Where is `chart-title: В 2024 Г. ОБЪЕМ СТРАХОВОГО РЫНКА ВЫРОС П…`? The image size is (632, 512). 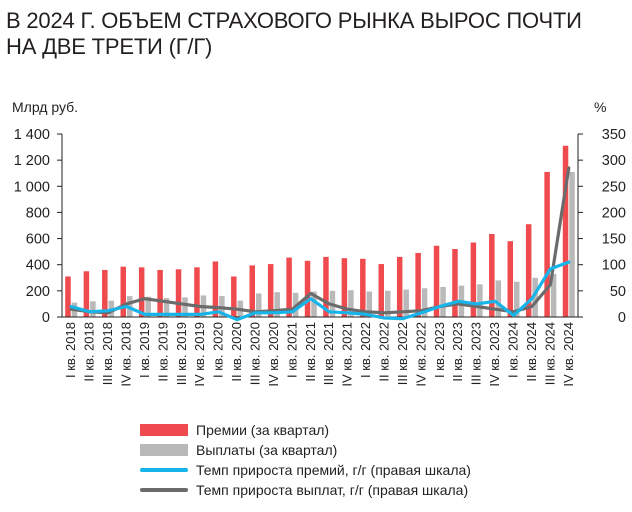 chart-title: В 2024 Г. ОБЪЕМ СТРАХОВОГО РЫНКА ВЫРОС П… is located at coordinates (294, 33).